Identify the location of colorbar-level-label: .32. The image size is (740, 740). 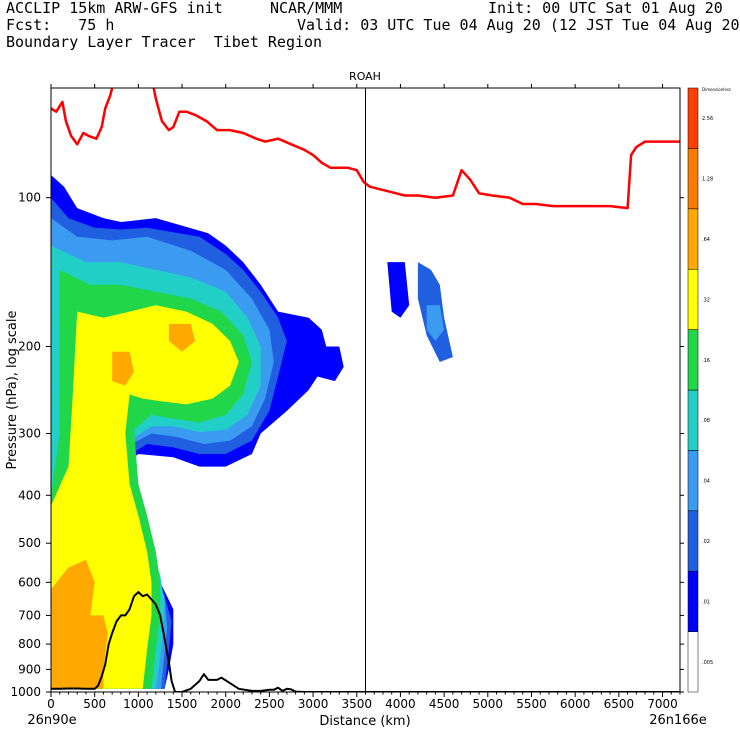
(706, 300).